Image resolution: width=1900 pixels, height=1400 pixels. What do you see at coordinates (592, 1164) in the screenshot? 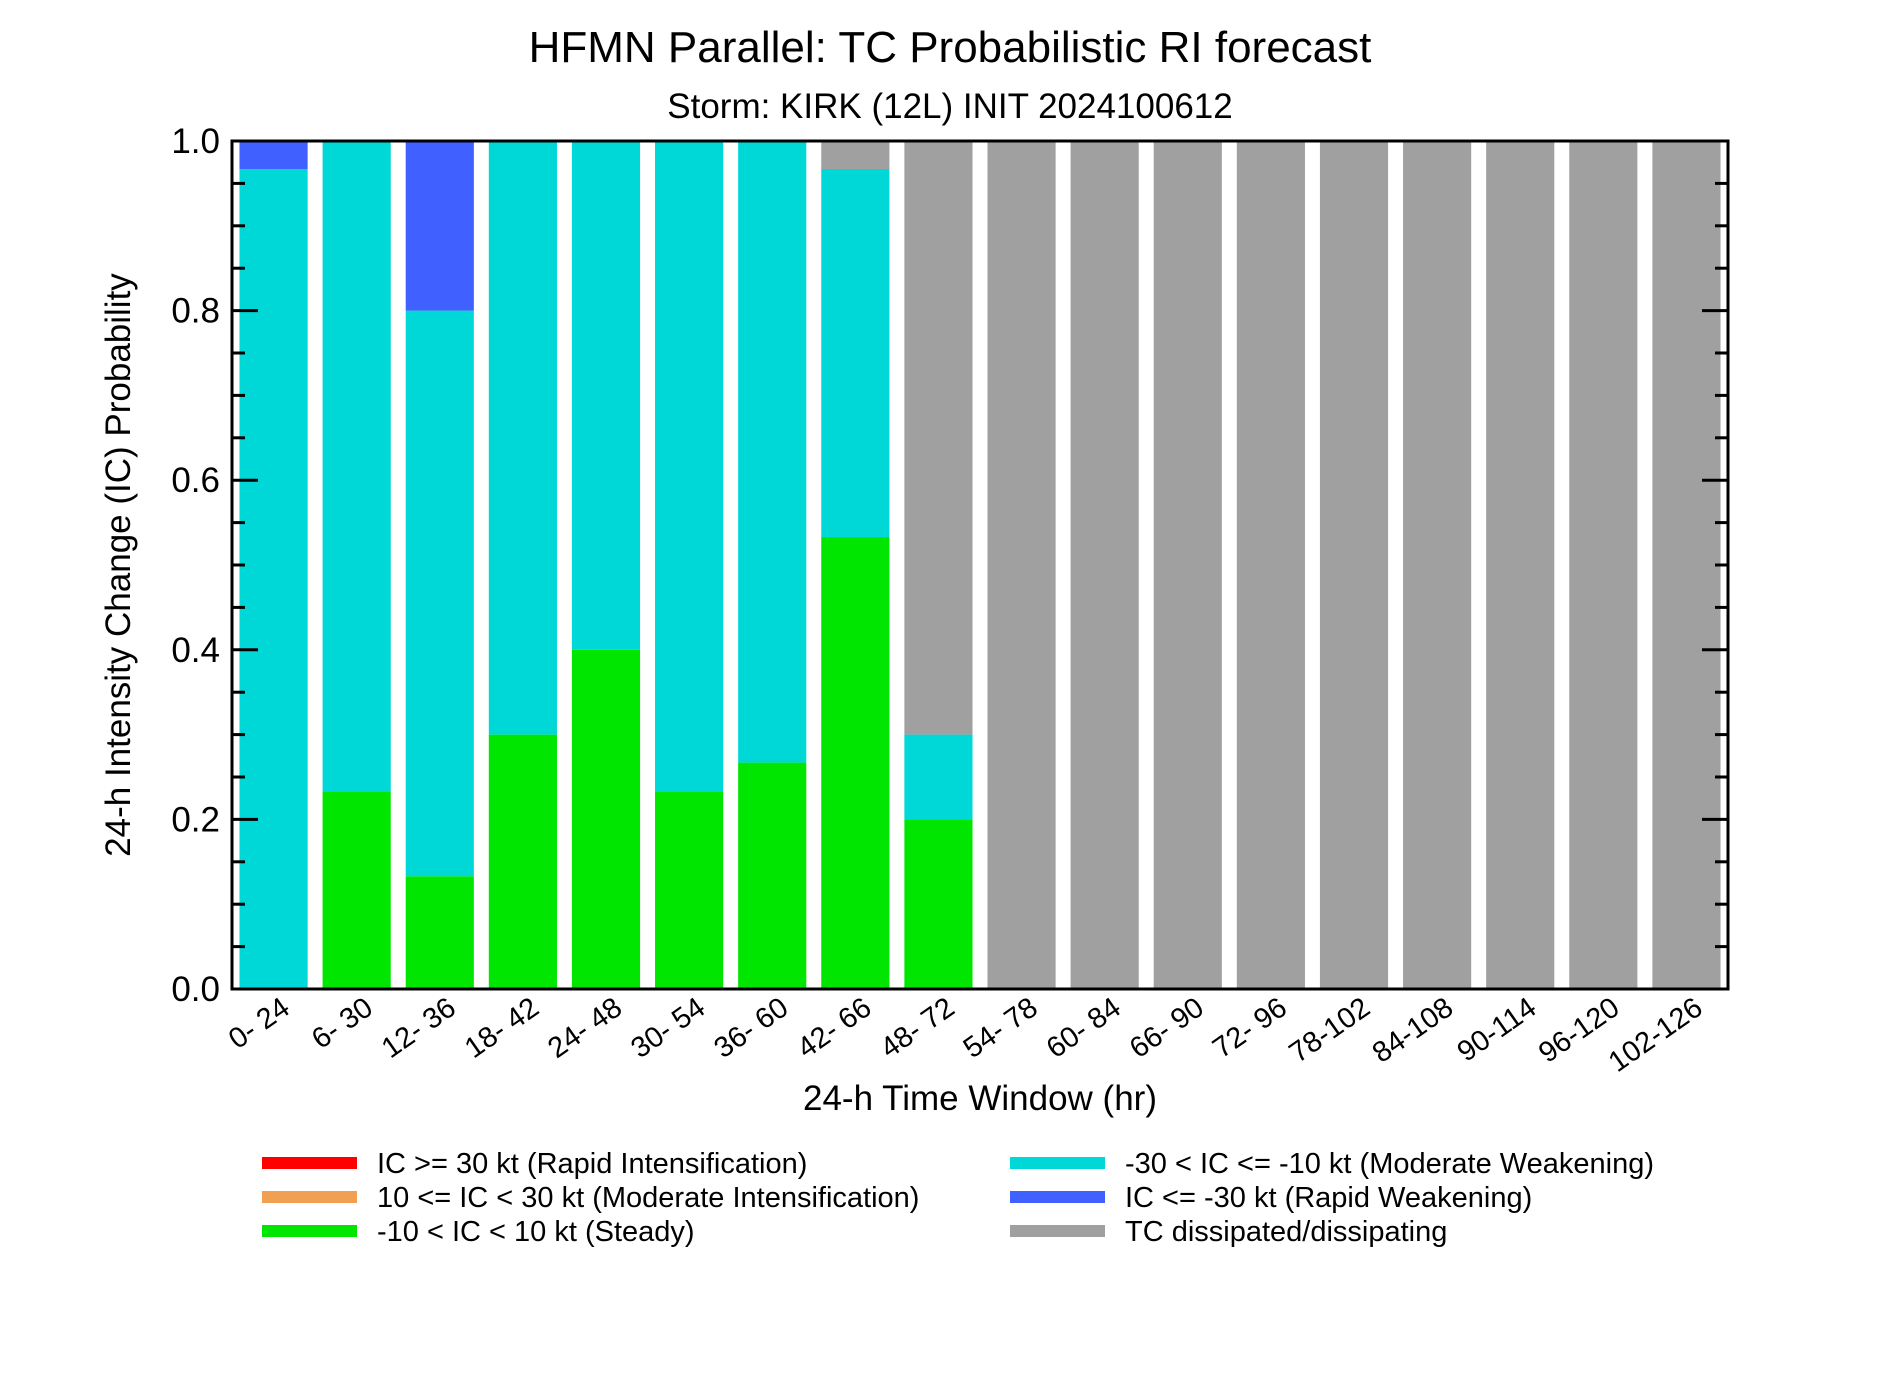
I see `legend-label: IC >= 30 kt (Rapid Intensification)` at bounding box center [592, 1164].